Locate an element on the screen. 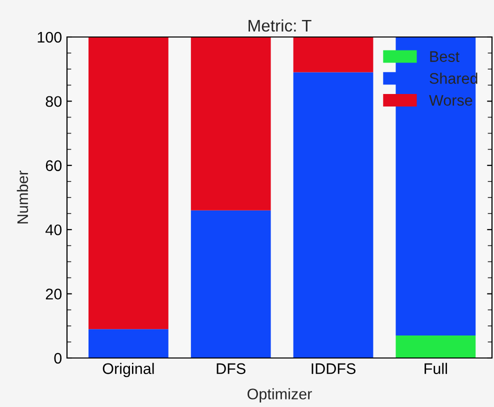 Image resolution: width=494 pixels, height=407 pixels. x-tick-label: Full is located at coordinates (435, 368).